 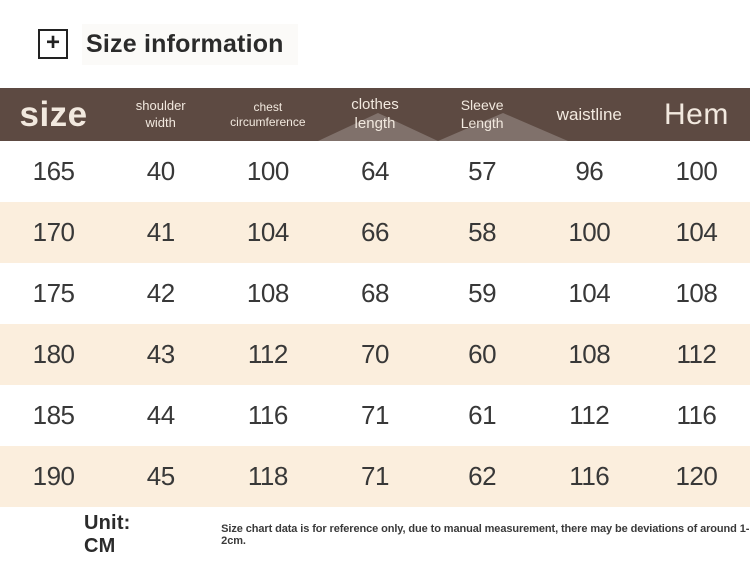 I want to click on cell-sleeve-length: 60, so click(x=482, y=354).